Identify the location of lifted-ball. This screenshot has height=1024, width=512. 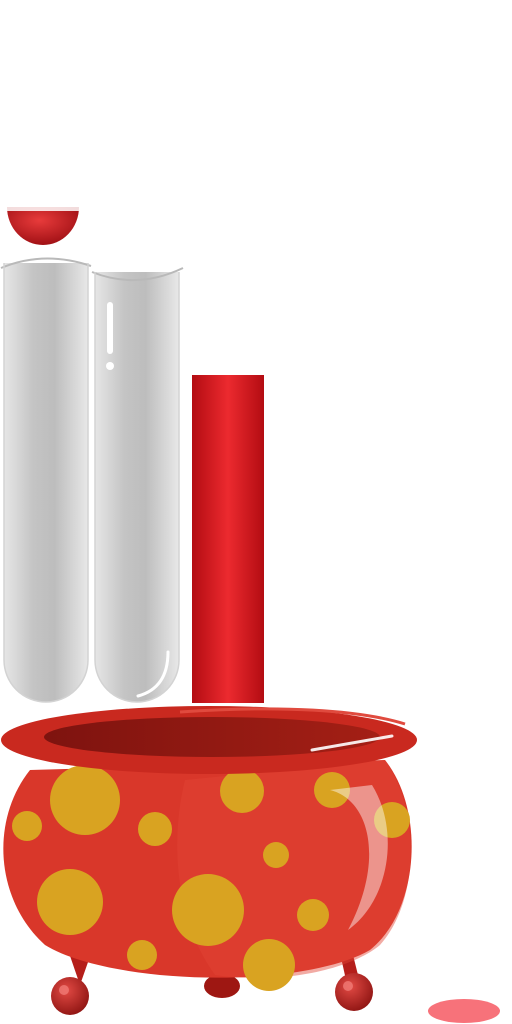
(43, 225).